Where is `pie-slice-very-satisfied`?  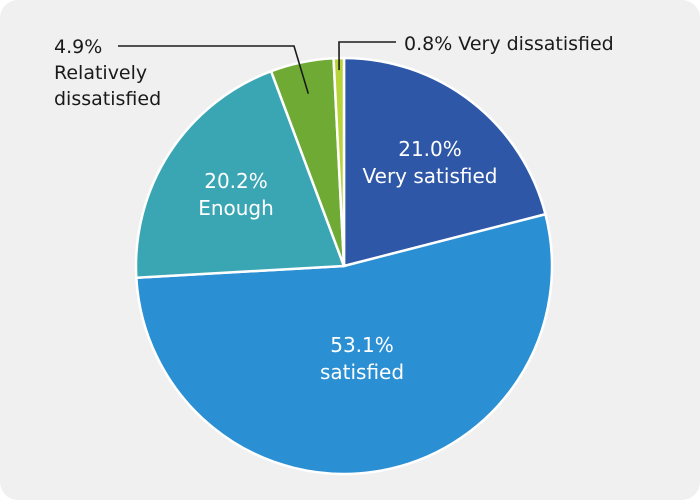 pie-slice-very-satisfied is located at coordinates (444, 162).